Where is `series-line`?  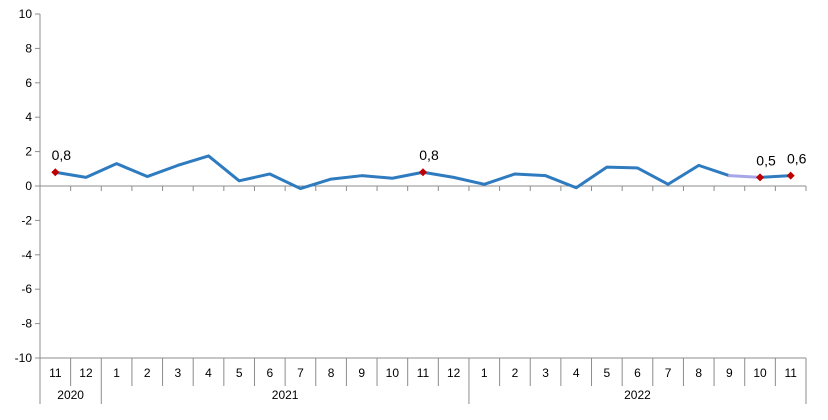 series-line is located at coordinates (392, 172).